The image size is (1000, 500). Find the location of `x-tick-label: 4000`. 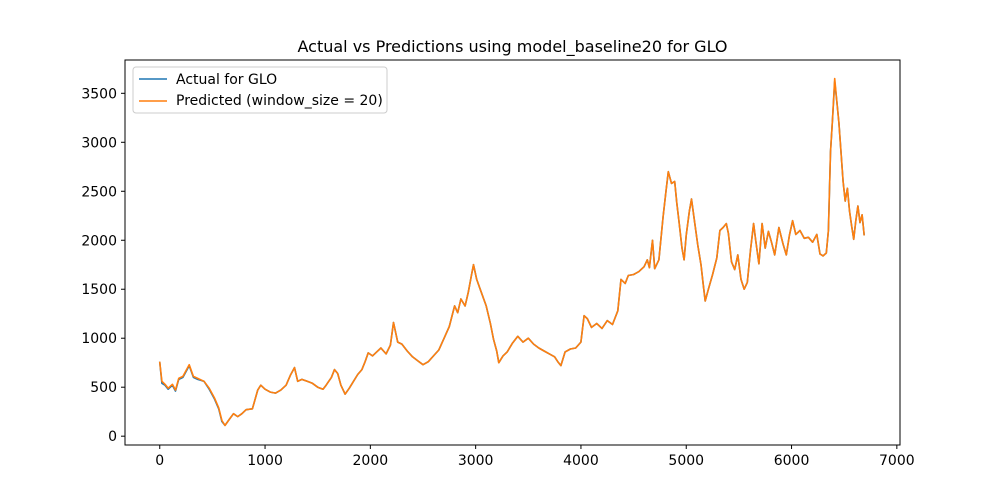

x-tick-label: 4000 is located at coordinates (581, 461).